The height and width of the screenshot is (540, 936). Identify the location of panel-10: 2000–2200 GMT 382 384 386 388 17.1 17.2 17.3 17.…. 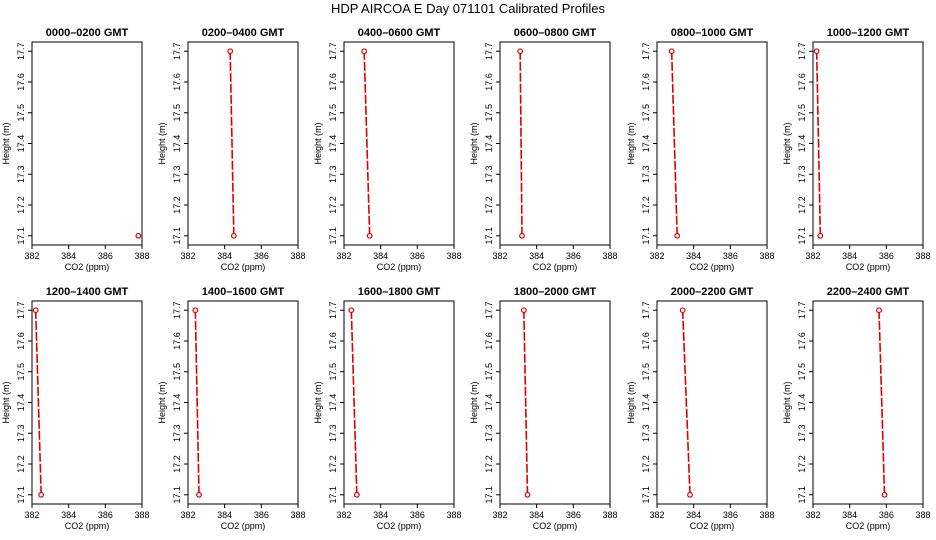
(700, 408).